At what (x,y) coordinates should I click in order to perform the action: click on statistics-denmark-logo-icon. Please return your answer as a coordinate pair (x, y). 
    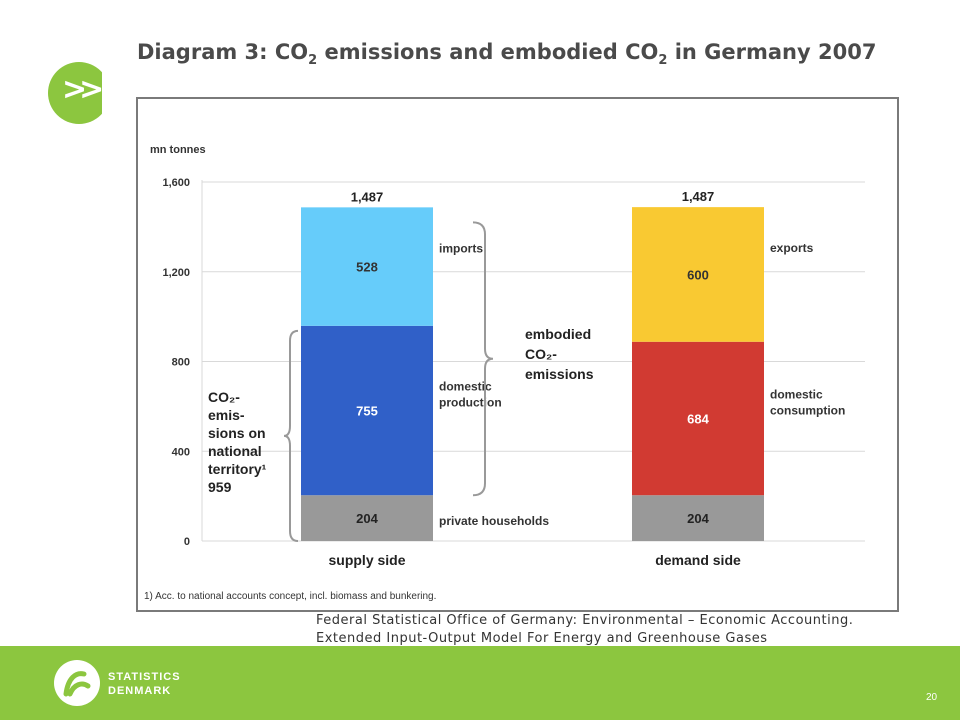
    Looking at the image, I should click on (77, 683).